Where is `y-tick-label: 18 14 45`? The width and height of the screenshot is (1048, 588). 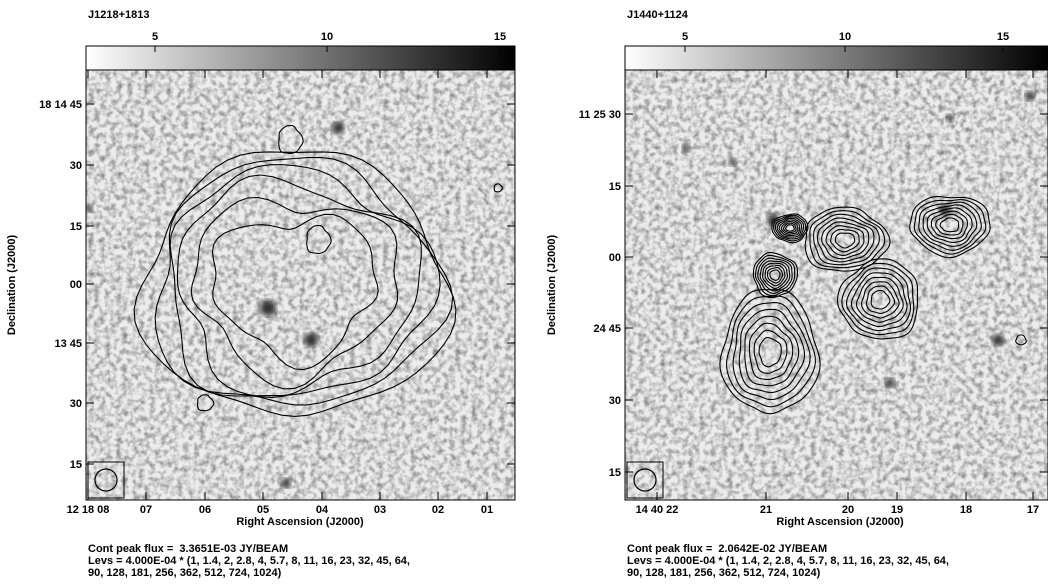
y-tick-label: 18 14 45 is located at coordinates (60, 105).